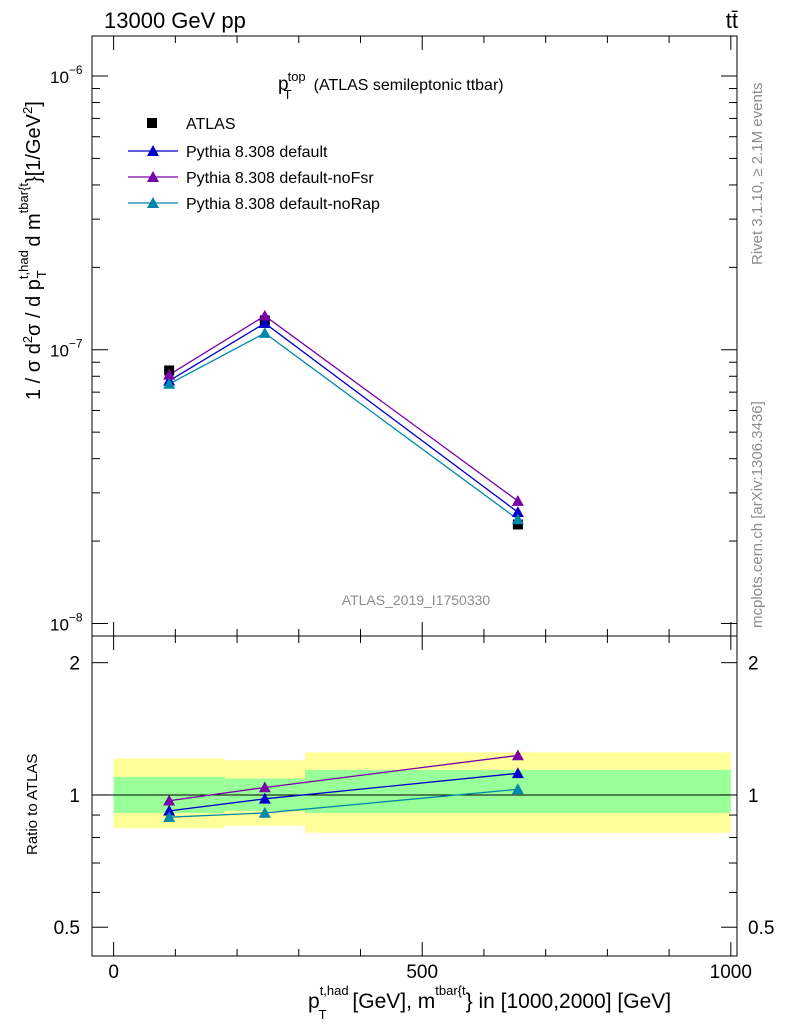 This screenshot has width=786, height=1024. What do you see at coordinates (416, 600) in the screenshot?
I see `watermark: ATLAS_2019_I1750330` at bounding box center [416, 600].